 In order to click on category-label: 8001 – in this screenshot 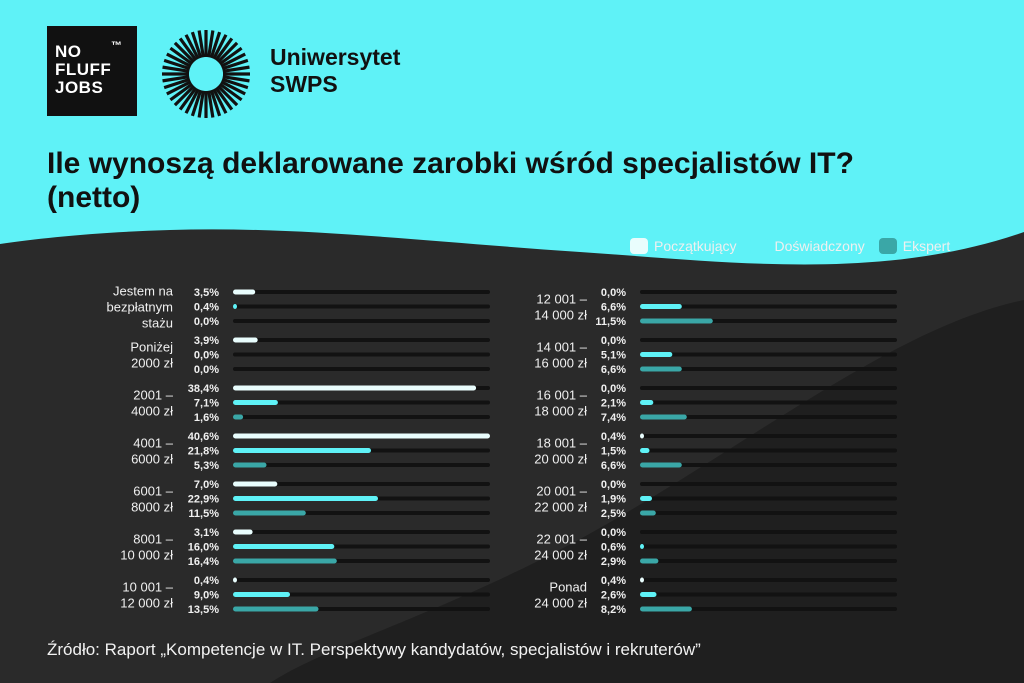, I will do `click(153, 539)`.